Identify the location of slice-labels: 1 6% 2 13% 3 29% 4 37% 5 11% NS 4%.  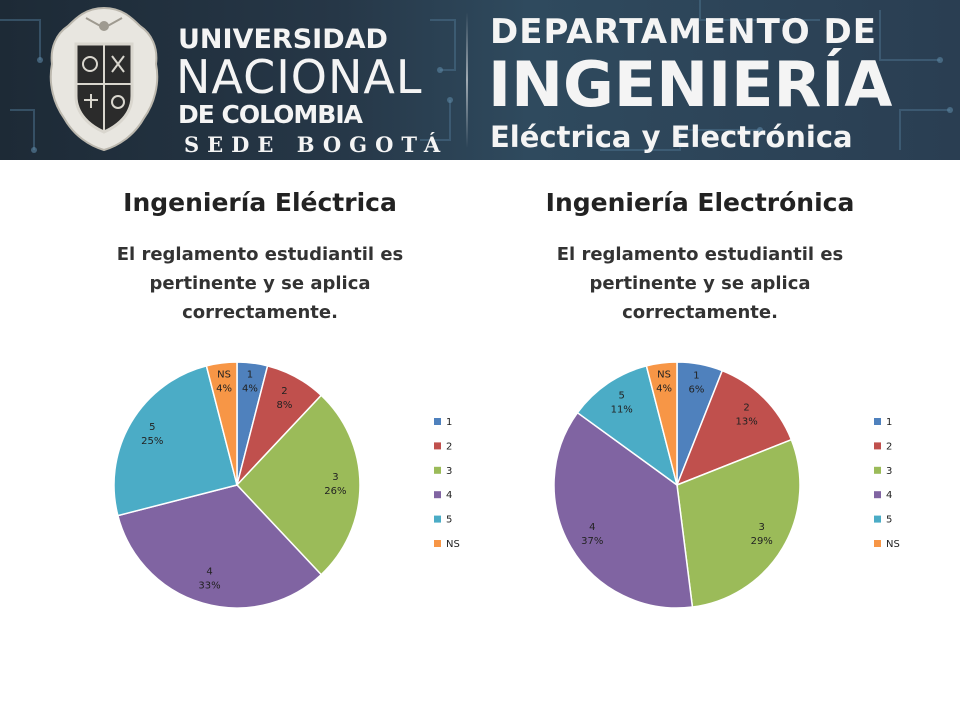
(677, 459).